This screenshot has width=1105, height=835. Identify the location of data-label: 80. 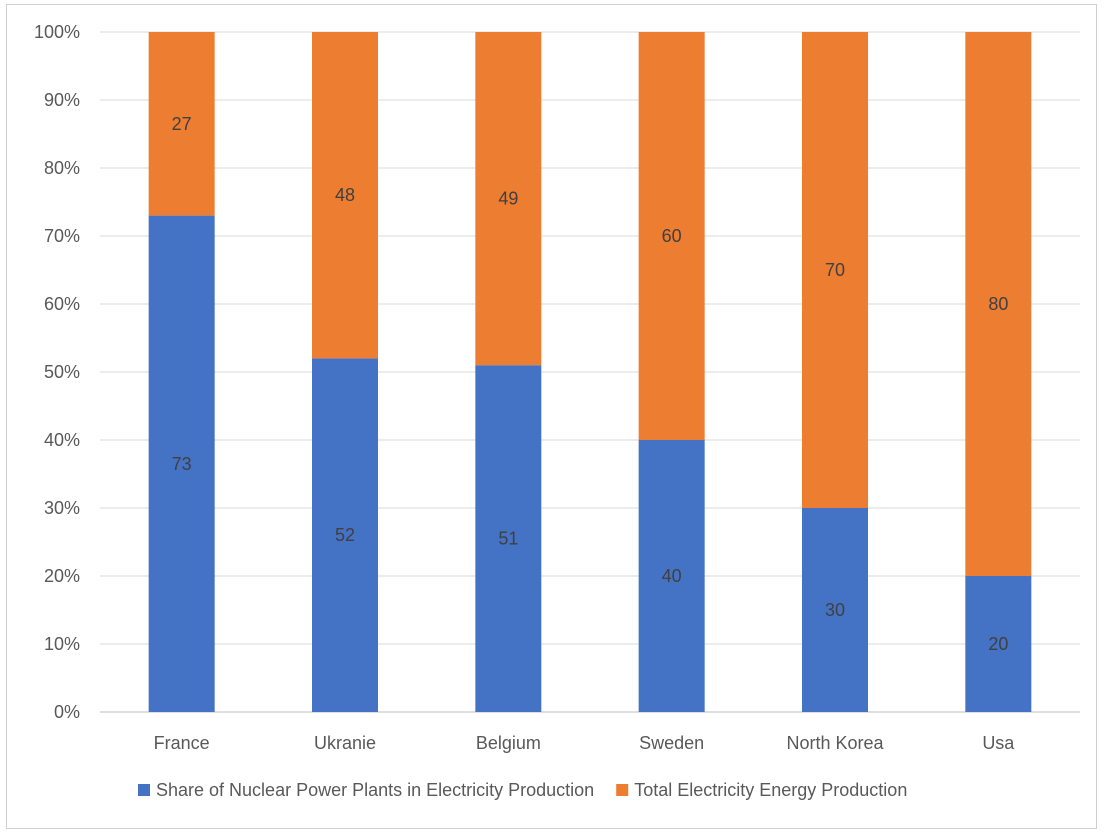
(998, 304).